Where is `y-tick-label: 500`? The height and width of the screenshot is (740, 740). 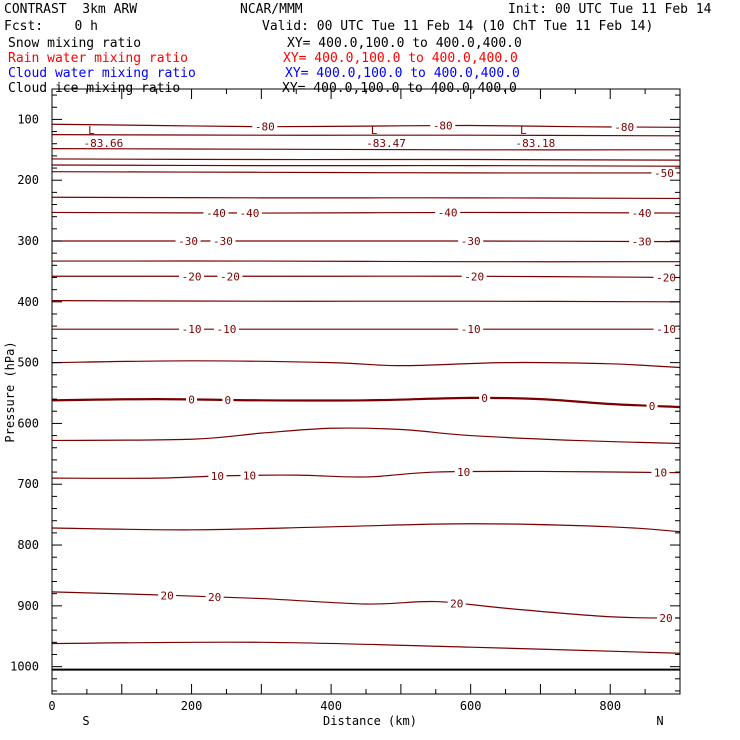 y-tick-label: 500 is located at coordinates (28, 363).